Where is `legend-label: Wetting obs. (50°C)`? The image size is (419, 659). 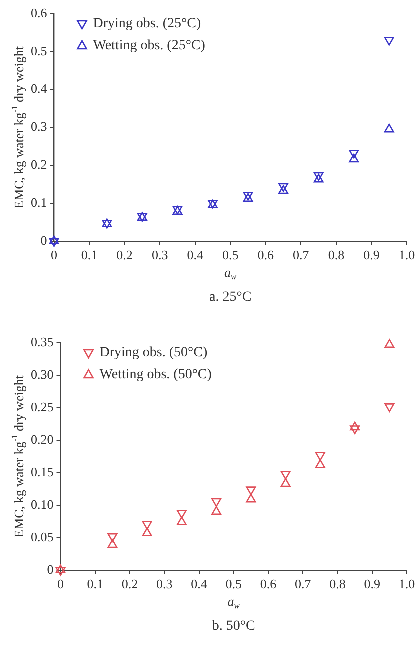 legend-label: Wetting obs. (50°C) is located at coordinates (156, 375).